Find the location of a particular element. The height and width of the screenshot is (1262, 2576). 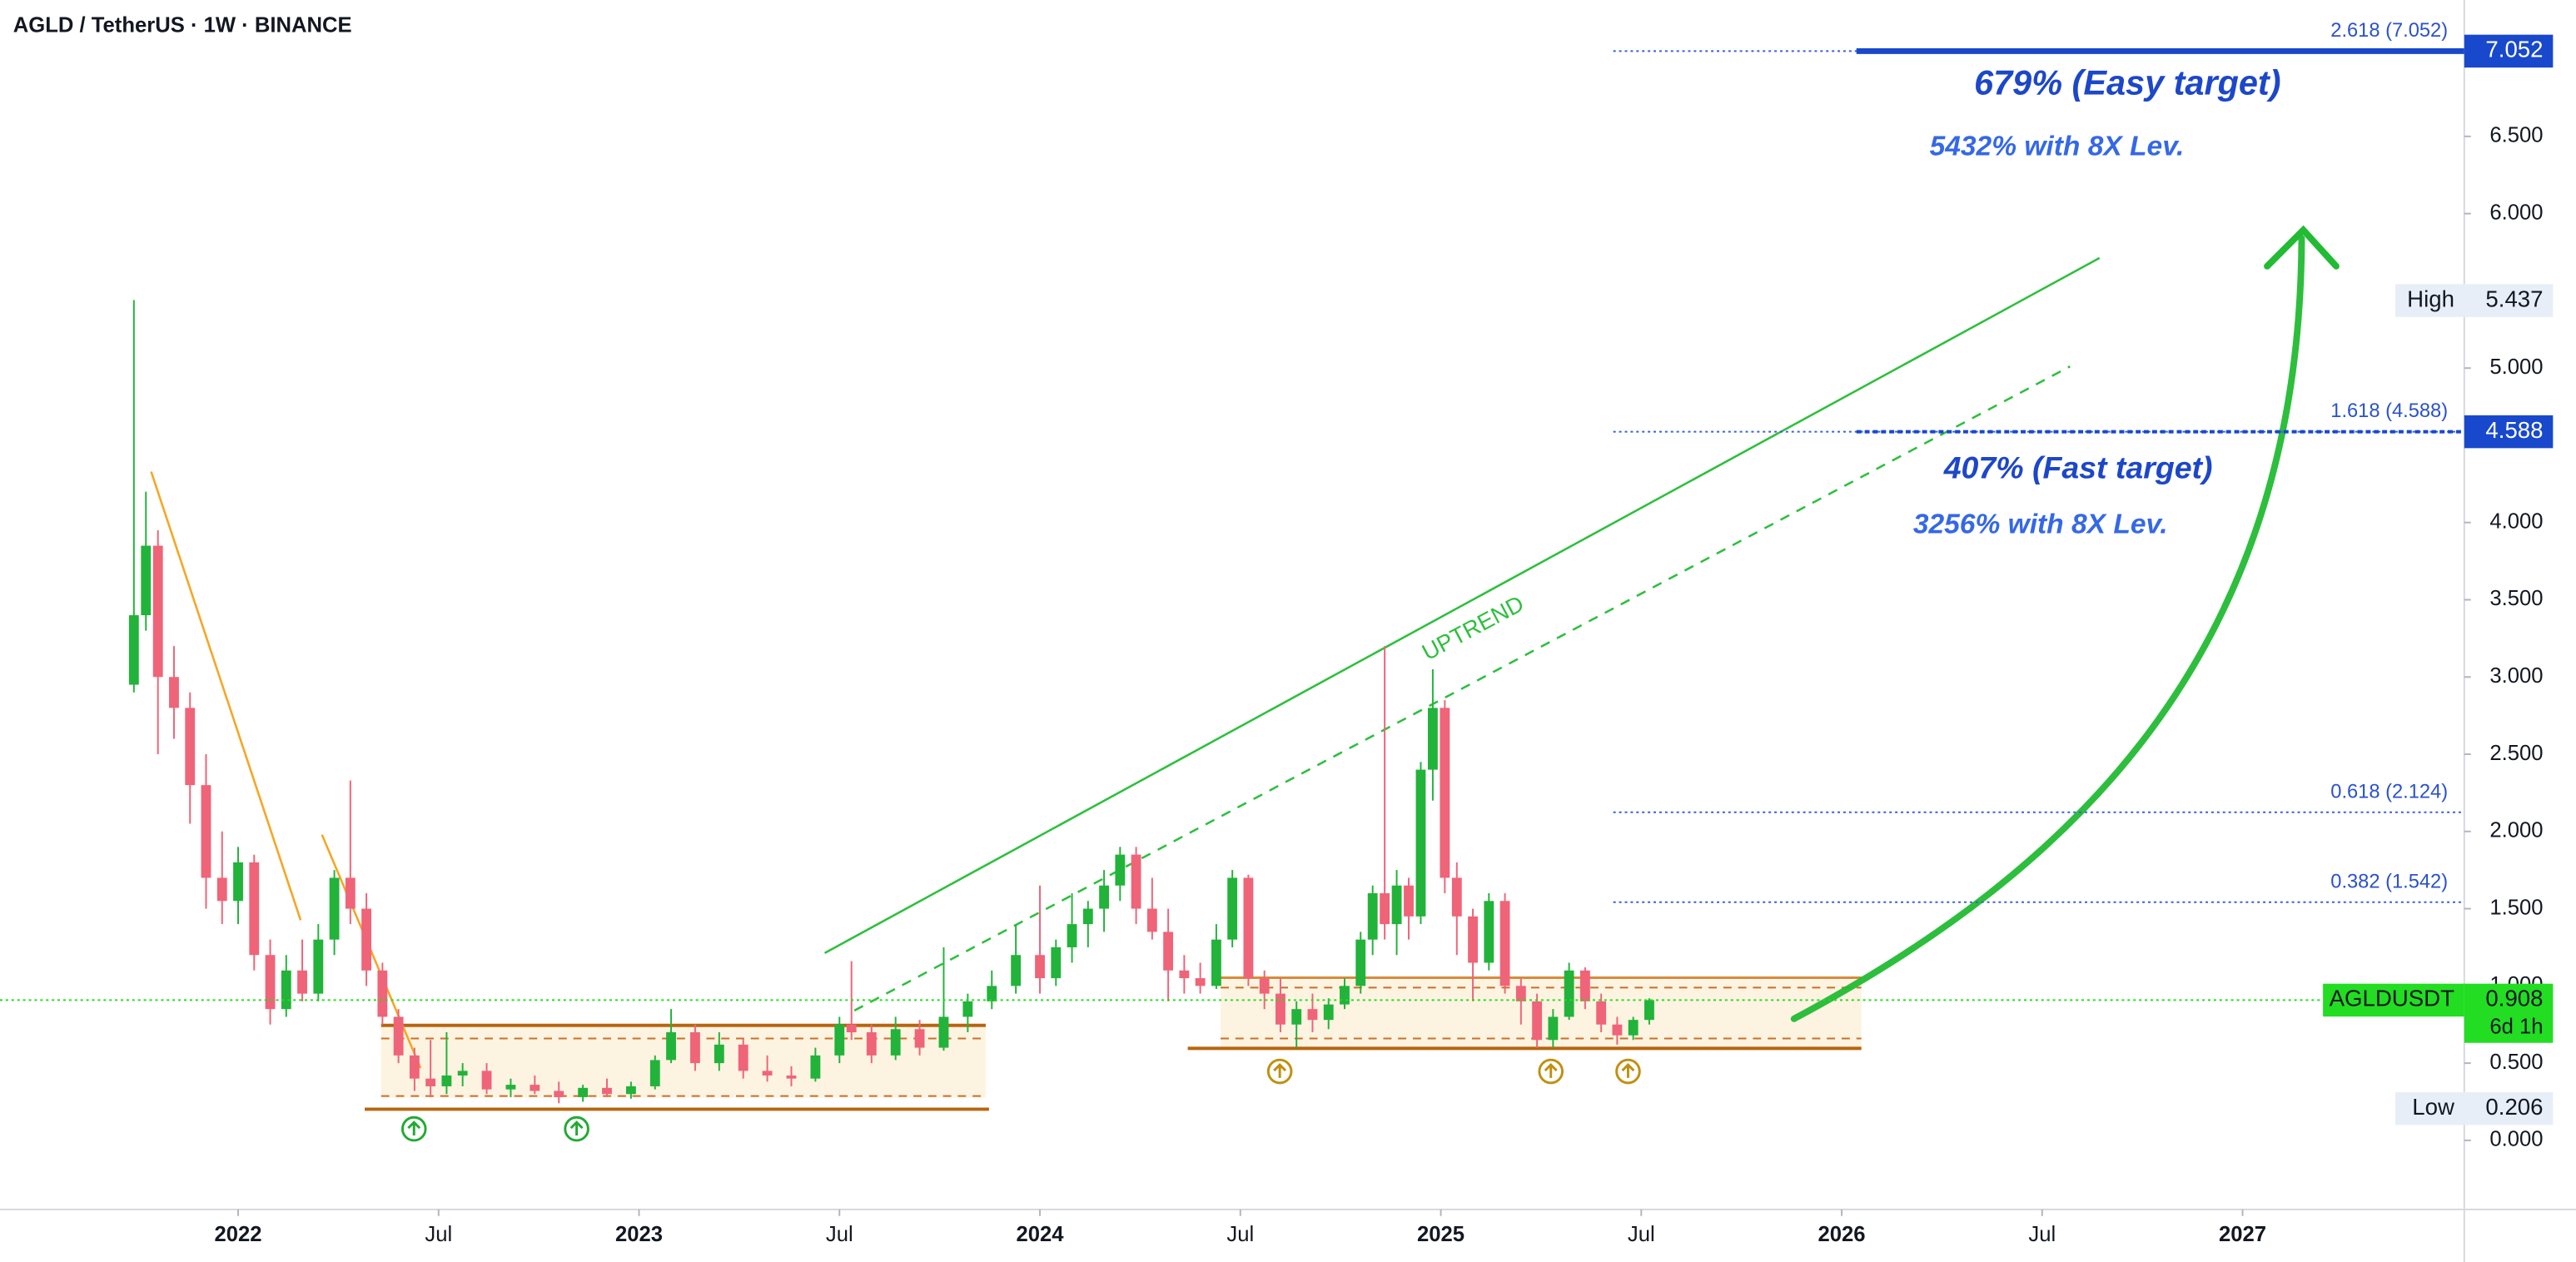

price-label: 0.206 is located at coordinates (2514, 1107).